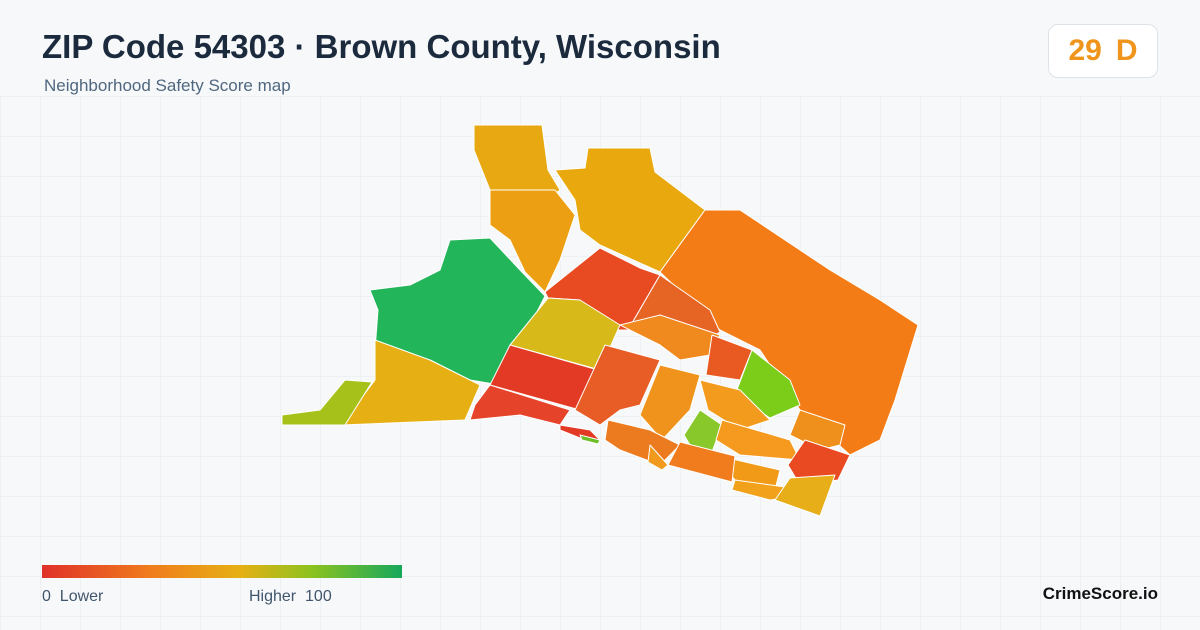 This screenshot has height=630, width=1200. What do you see at coordinates (1100, 593) in the screenshot?
I see `brand: CrimeScore.io` at bounding box center [1100, 593].